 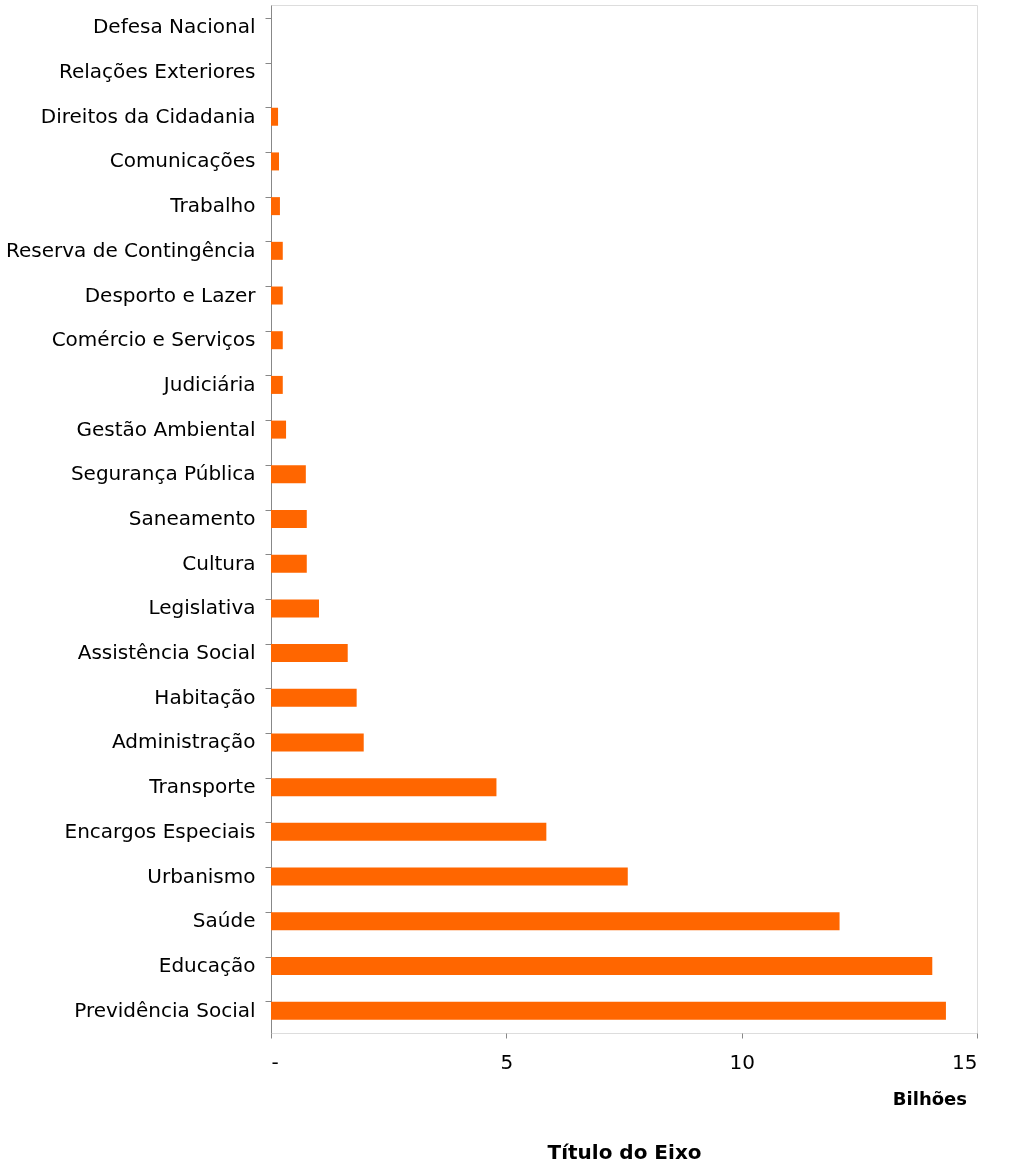 What do you see at coordinates (201, 875) in the screenshot?
I see `y-tick-label: Urbanismo` at bounding box center [201, 875].